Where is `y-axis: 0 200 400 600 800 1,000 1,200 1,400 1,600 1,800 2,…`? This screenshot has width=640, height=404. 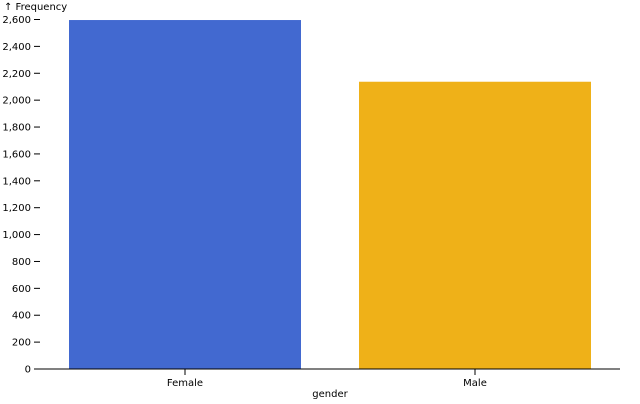
y-axis: 0 200 400 600 800 1,000 1,200 1,400 1,600 1,800 2,… is located at coordinates (21, 195).